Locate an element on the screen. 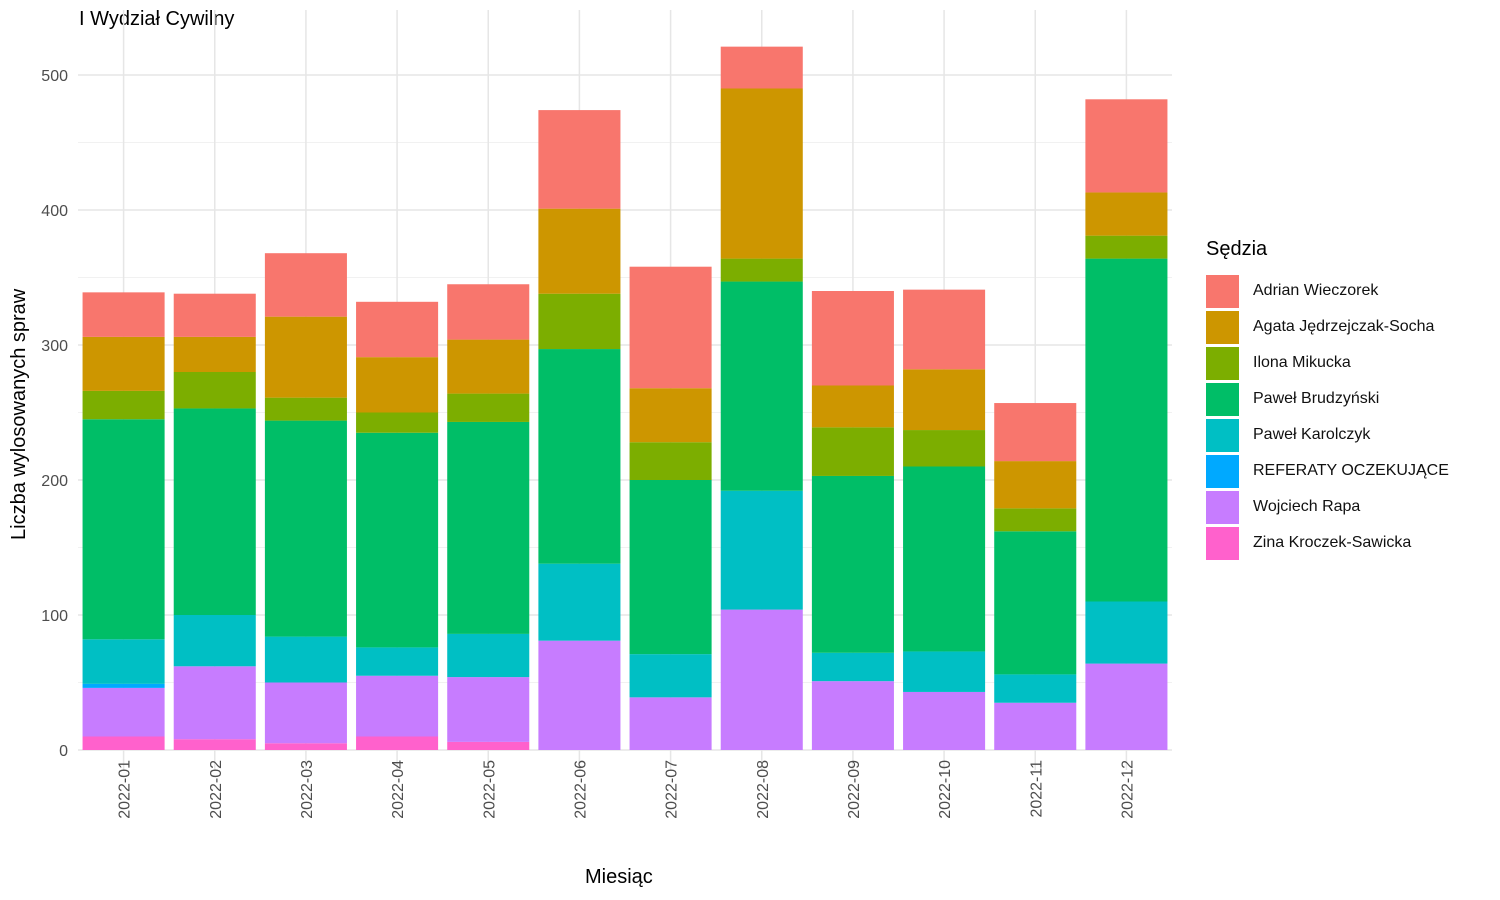  legend-label: Zina Kroczek-Sawicka is located at coordinates (1332, 542).